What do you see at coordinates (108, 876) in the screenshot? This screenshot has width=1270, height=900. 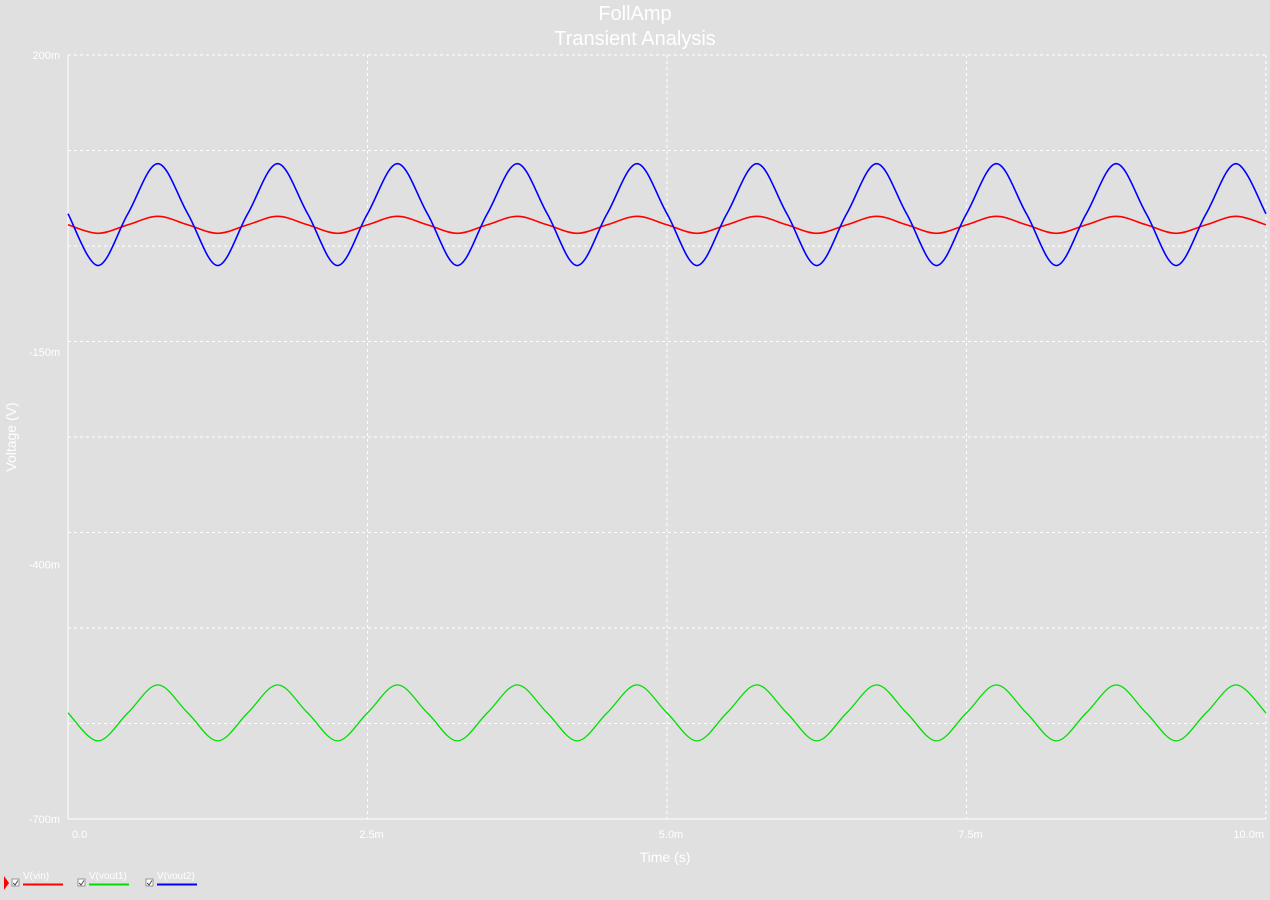 I see `legend-label: V(vout1)` at bounding box center [108, 876].